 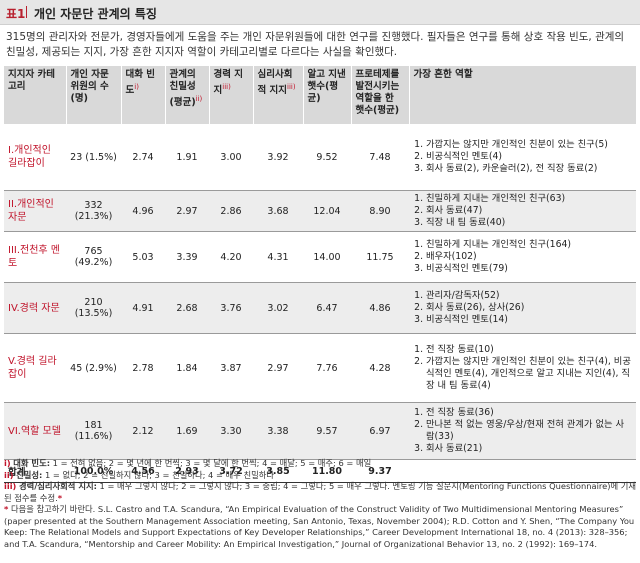 I want to click on psych-cell: 3.38, so click(x=278, y=431).